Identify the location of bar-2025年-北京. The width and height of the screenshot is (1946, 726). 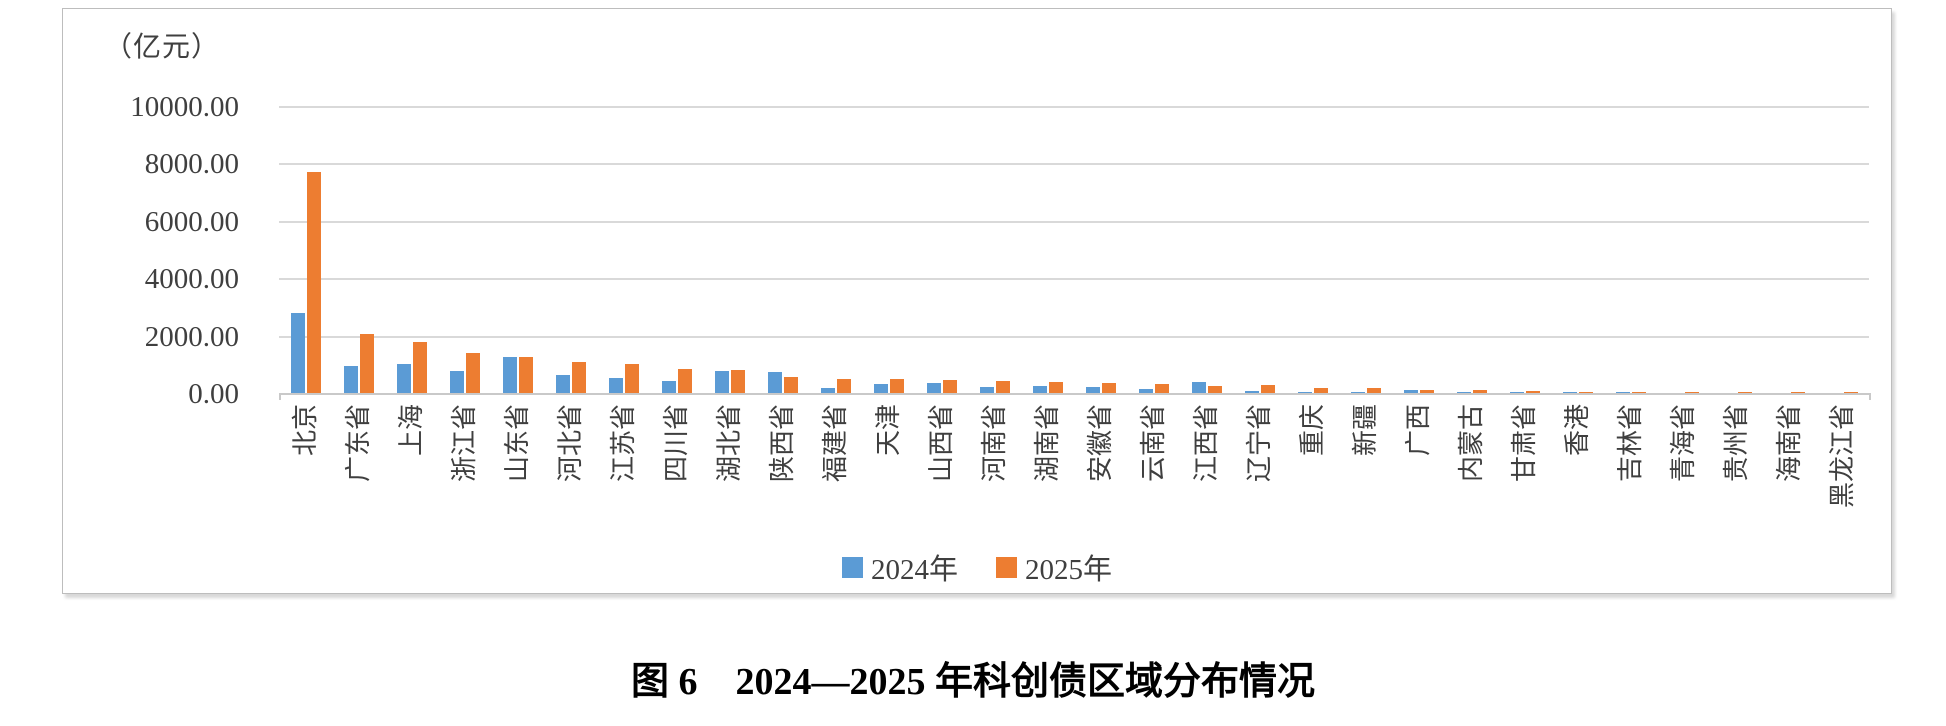
(314, 282).